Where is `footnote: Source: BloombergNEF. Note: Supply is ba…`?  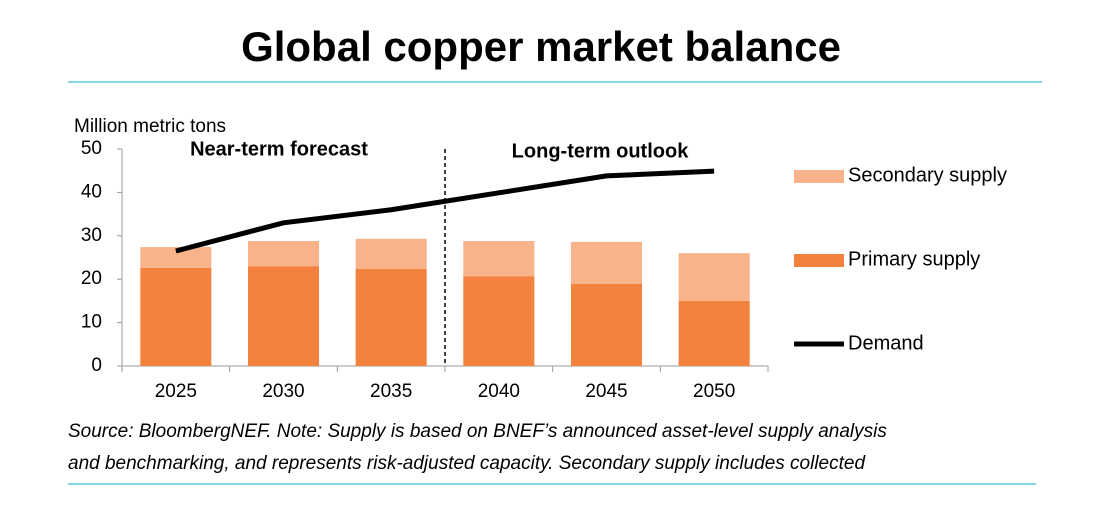 footnote: Source: BloombergNEF. Note: Supply is ba… is located at coordinates (477, 431).